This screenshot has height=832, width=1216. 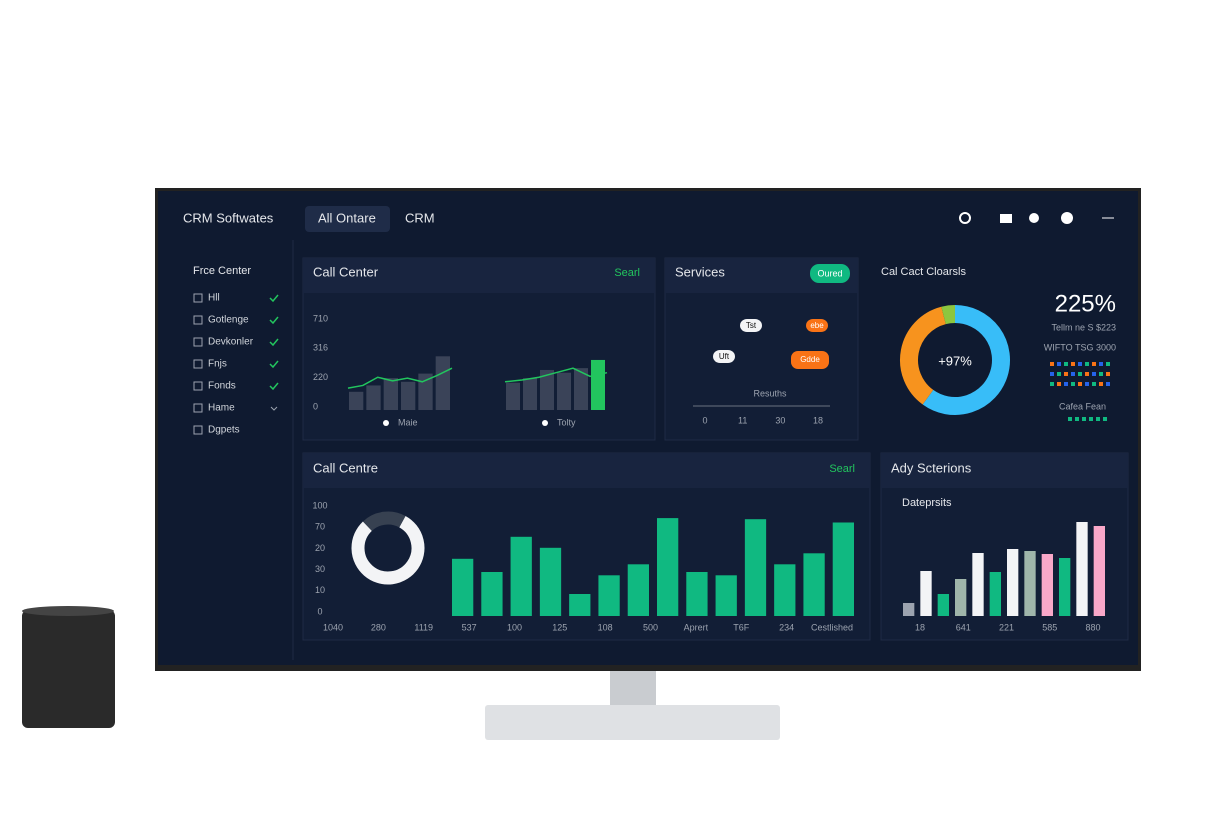 I want to click on tag-label: Gdde, so click(x=810, y=359).